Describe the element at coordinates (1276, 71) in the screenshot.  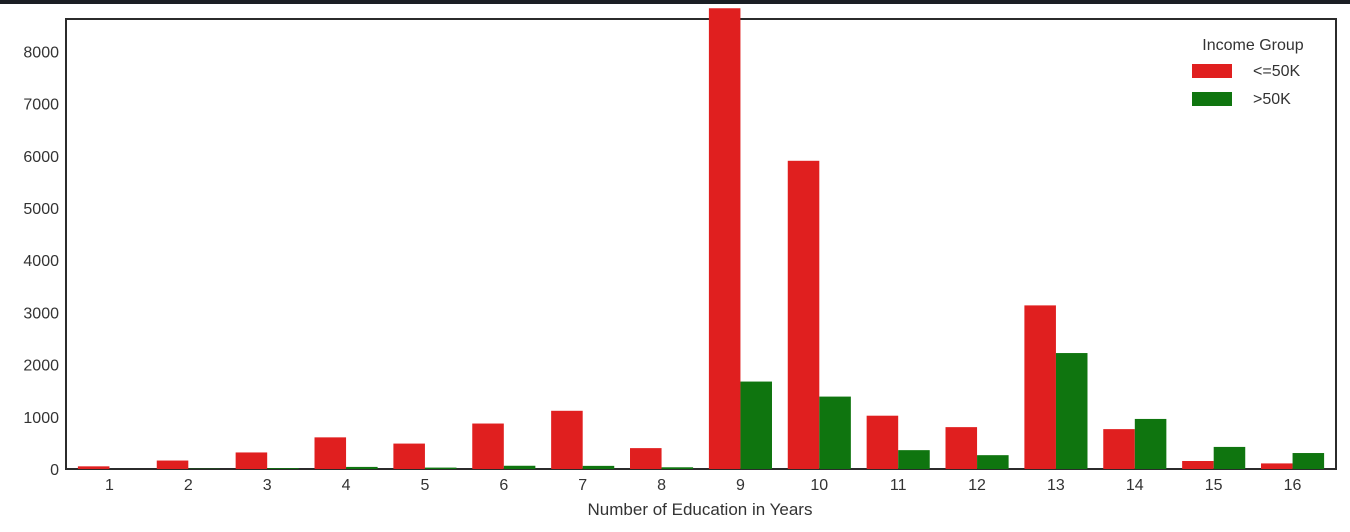
I see `legend-label-series-1: <=50K` at that location.